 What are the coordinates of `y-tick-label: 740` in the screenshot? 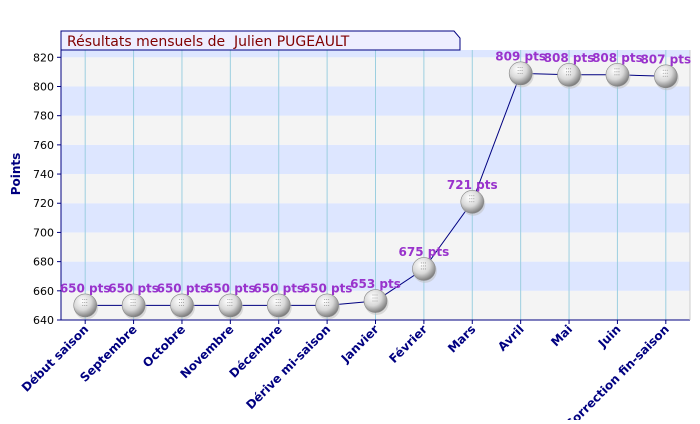 It's located at (43, 174).